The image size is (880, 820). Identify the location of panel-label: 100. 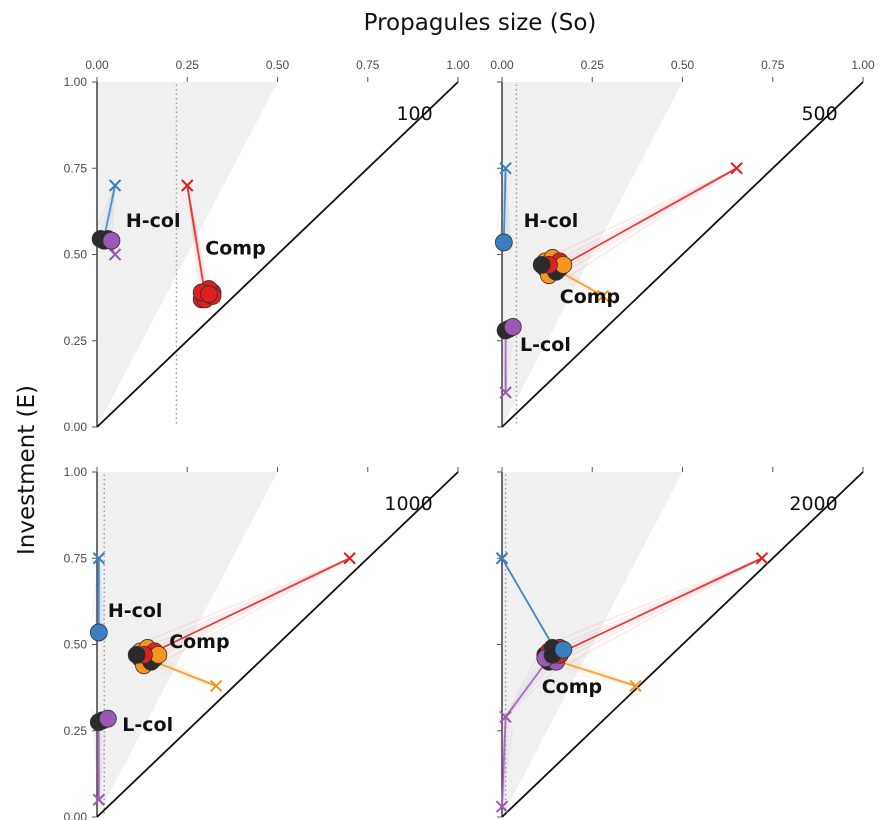
(414, 114).